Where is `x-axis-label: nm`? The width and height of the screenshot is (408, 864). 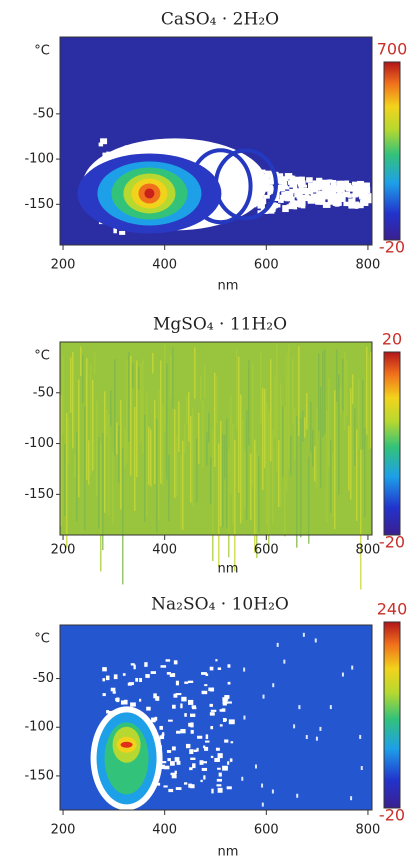 x-axis-label: nm is located at coordinates (228, 852).